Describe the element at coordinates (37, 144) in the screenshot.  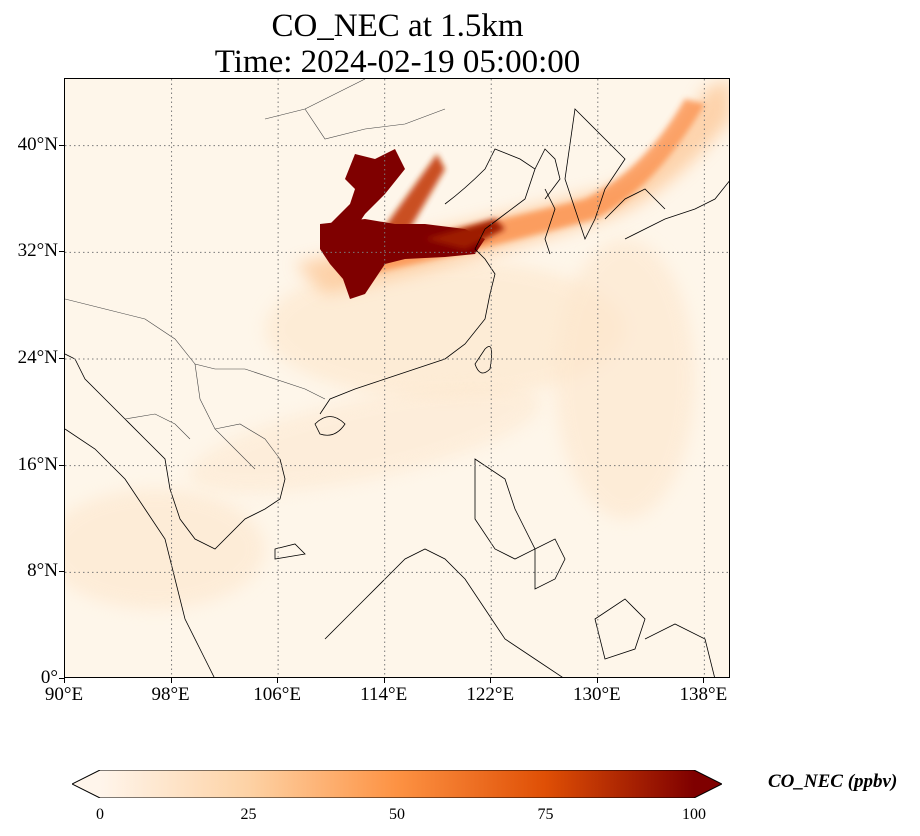
I see `lat-tick-label: 40°N` at that location.